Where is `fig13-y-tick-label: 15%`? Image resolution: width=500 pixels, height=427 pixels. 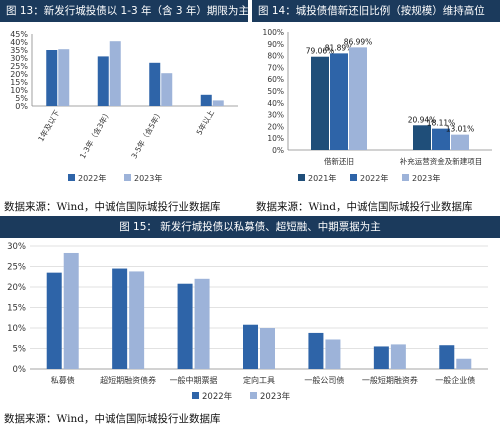
fig13-y-tick-label: 15% is located at coordinates (19, 82).